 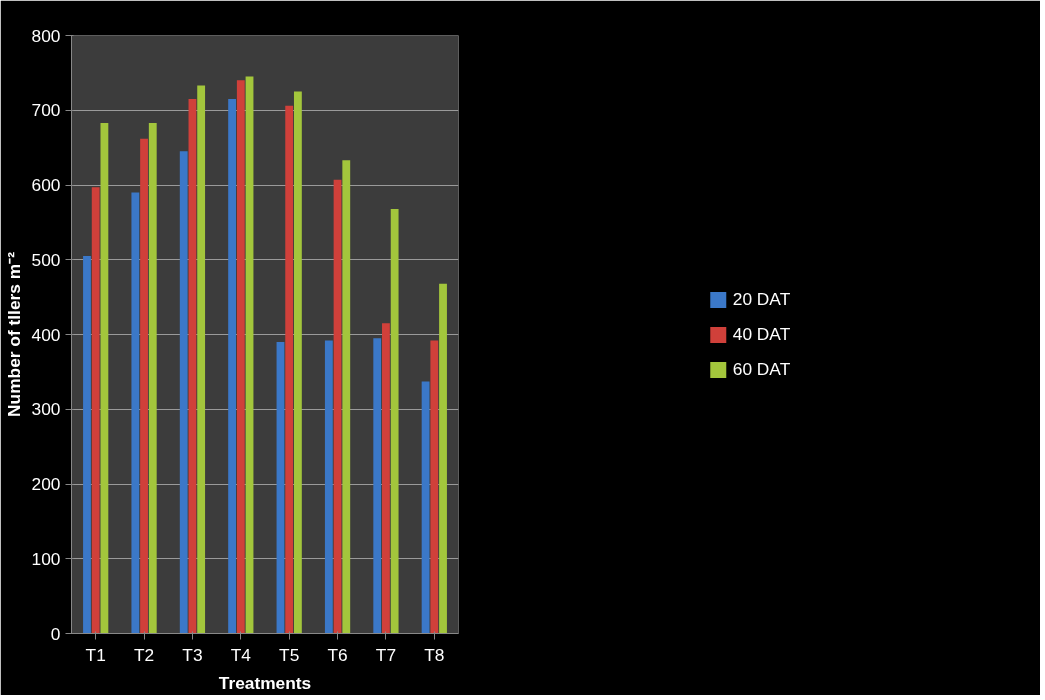 What do you see at coordinates (46, 484) in the screenshot?
I see `y-tick-label: 200` at bounding box center [46, 484].